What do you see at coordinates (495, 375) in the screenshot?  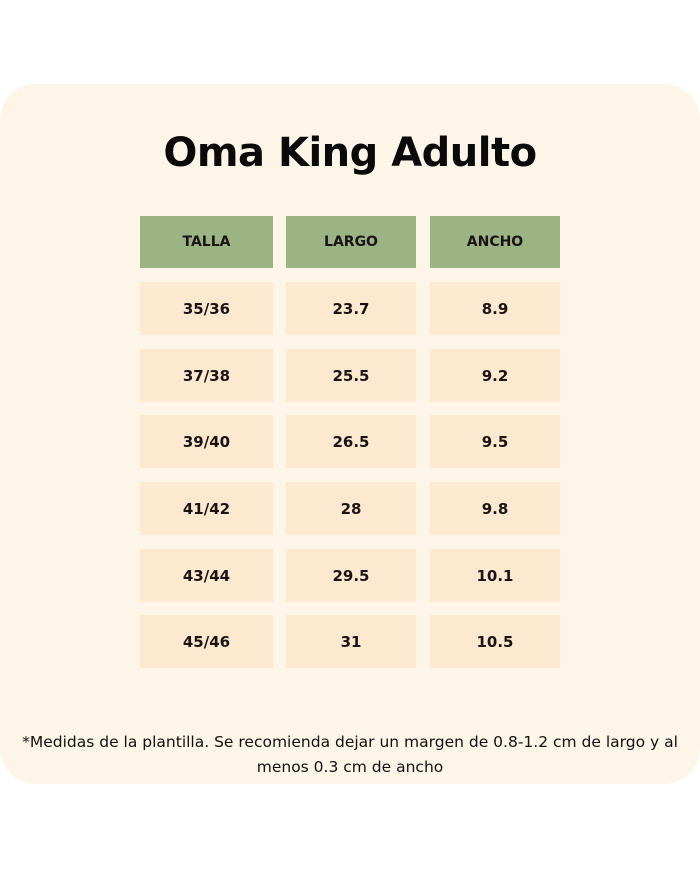 I see `table-row-cell-ancho: 9.2` at bounding box center [495, 375].